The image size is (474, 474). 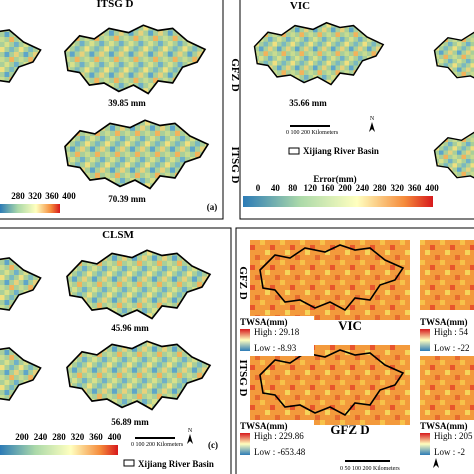 I want to click on map-value: 39.85 mm, so click(x=127, y=103).